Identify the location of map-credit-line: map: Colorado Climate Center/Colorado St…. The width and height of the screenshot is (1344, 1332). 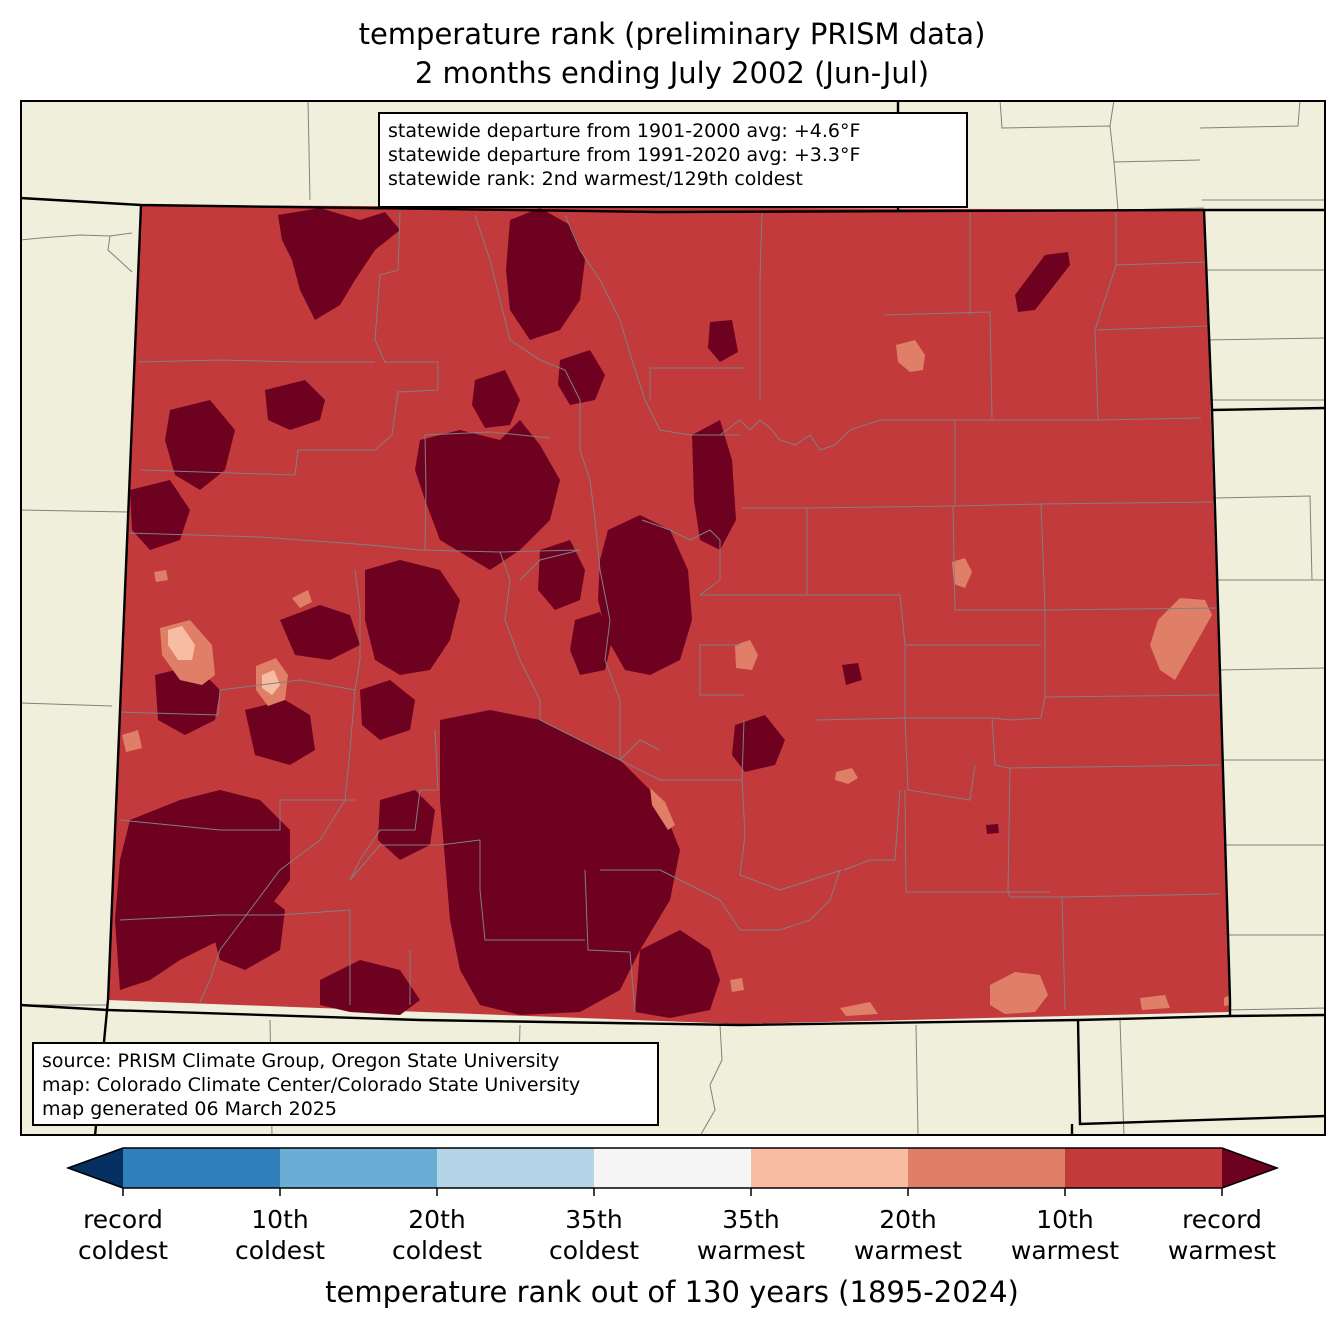
(311, 1085).